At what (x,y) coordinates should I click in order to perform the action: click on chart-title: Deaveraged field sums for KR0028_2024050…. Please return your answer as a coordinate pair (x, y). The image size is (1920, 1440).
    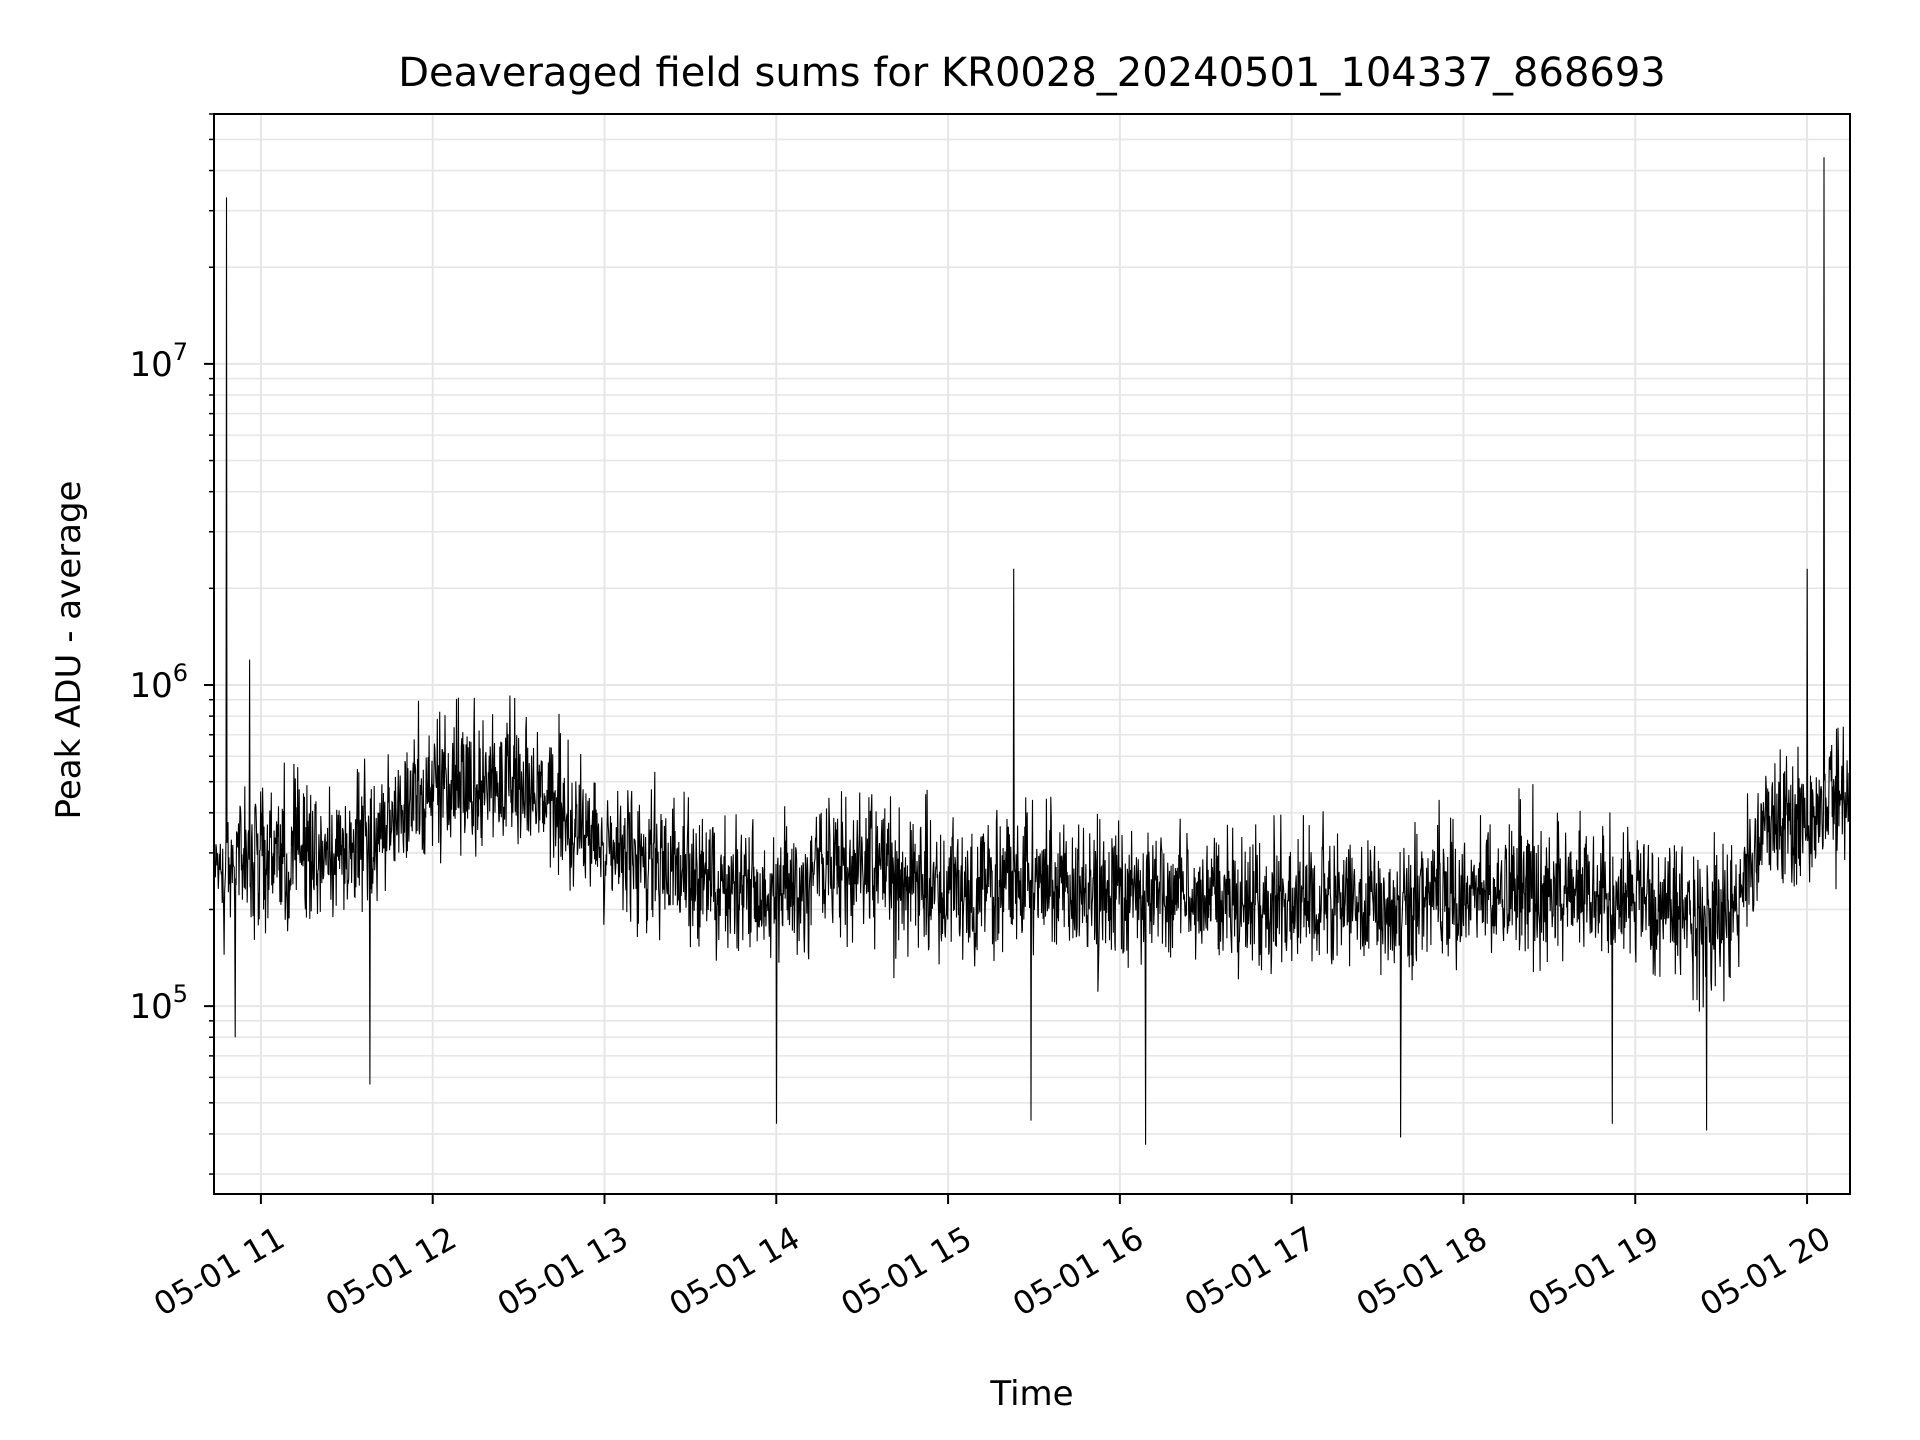
    Looking at the image, I should click on (1032, 73).